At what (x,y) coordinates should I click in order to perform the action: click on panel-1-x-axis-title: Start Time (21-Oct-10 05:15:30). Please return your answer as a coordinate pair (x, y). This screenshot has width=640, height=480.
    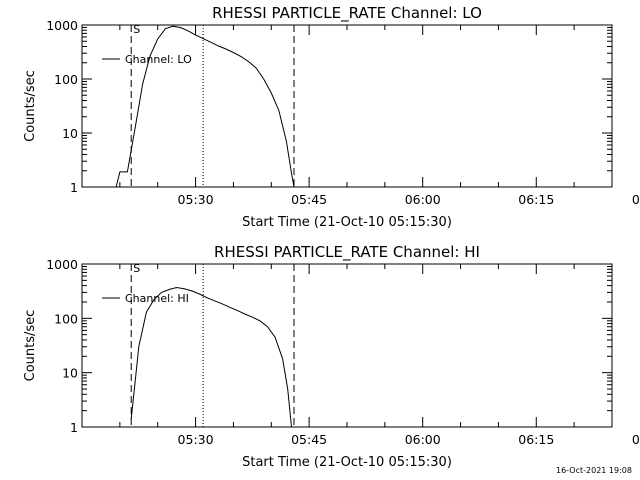
    Looking at the image, I should click on (347, 222).